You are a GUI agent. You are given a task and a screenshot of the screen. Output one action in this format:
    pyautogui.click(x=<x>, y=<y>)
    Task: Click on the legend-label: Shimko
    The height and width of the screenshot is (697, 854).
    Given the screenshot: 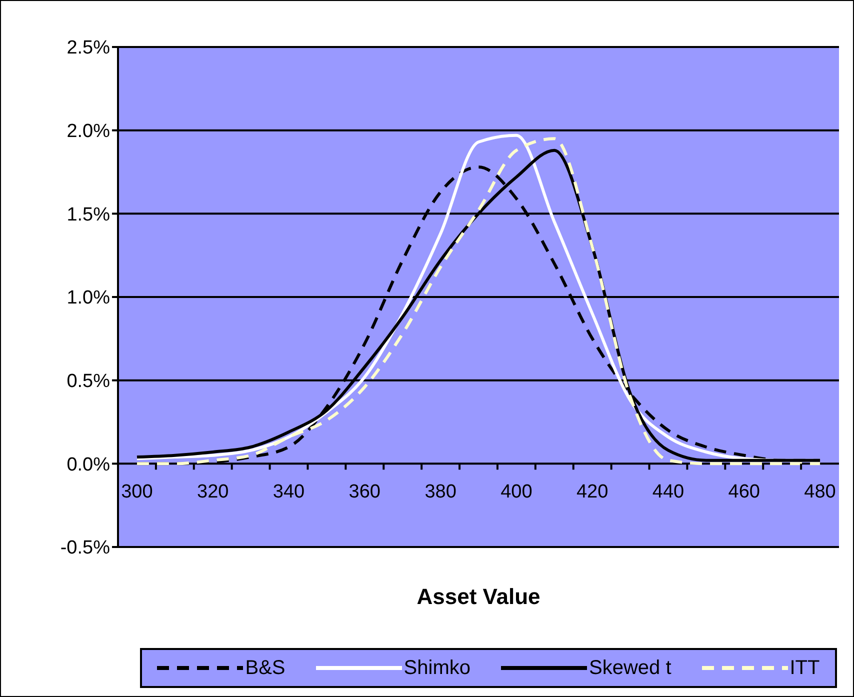 What is the action you would take?
    pyautogui.click(x=437, y=668)
    